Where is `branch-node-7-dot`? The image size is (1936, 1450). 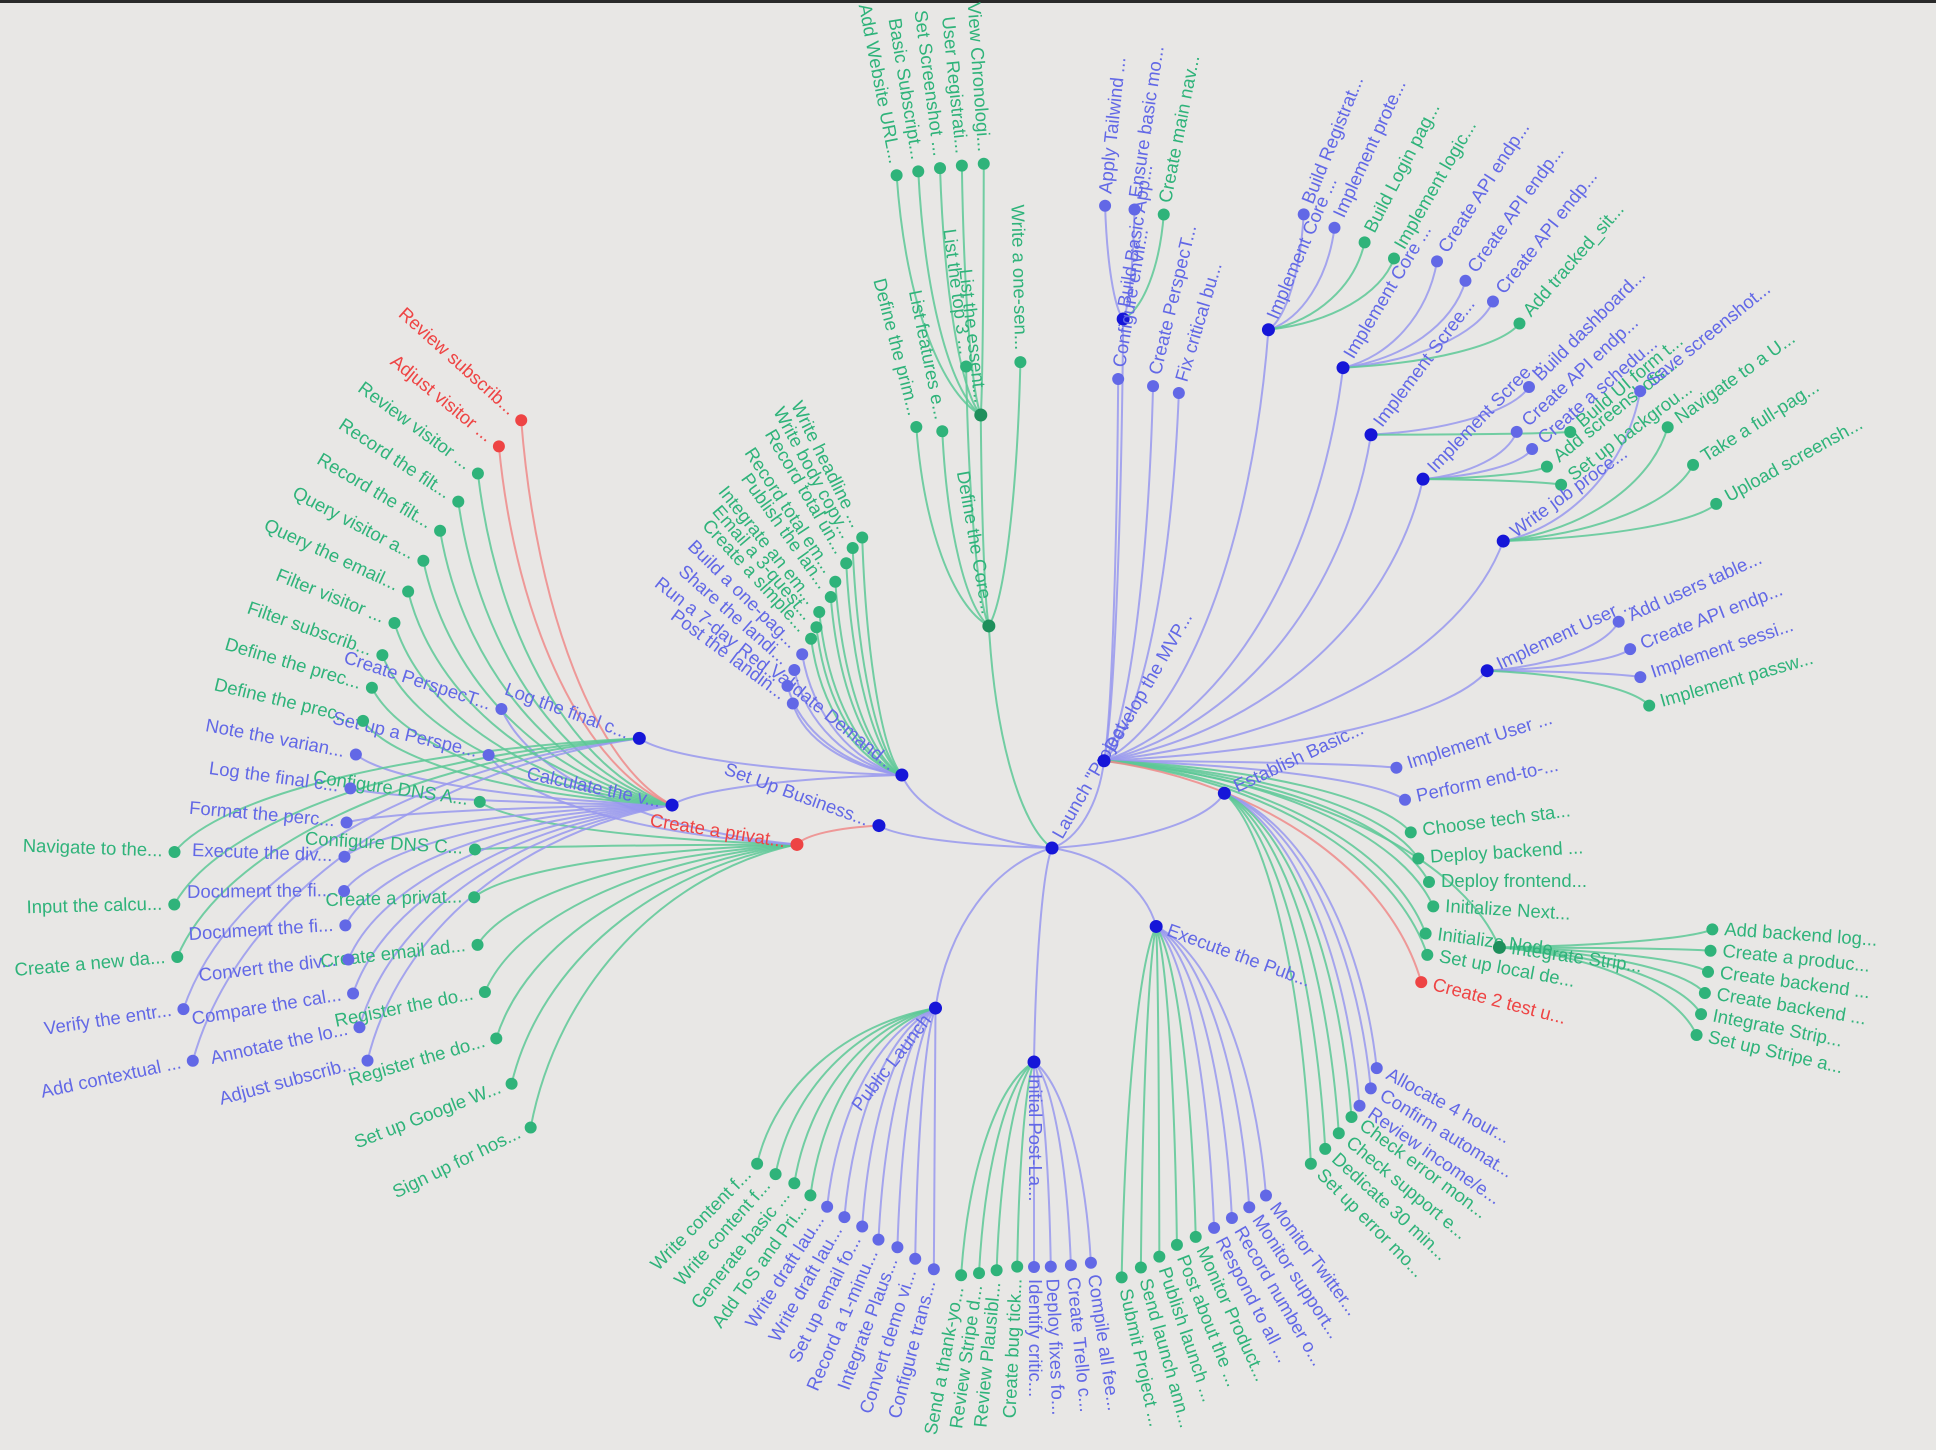 branch-node-7-dot is located at coordinates (935, 1008).